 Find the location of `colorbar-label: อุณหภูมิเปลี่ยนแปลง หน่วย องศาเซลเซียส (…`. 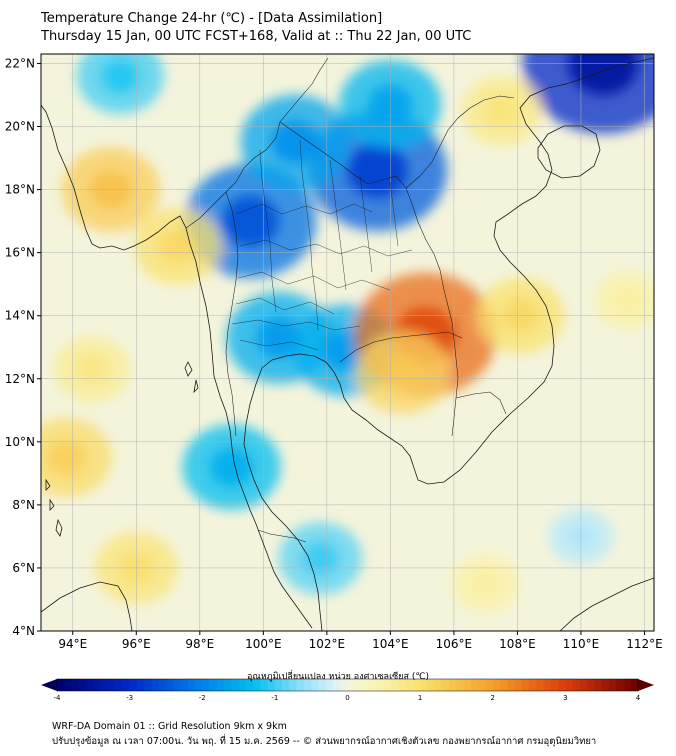

colorbar-label: อุณหภูมิเปลี่ยนแปลง หน่วย องศาเซลเซียส (… is located at coordinates (338, 677).